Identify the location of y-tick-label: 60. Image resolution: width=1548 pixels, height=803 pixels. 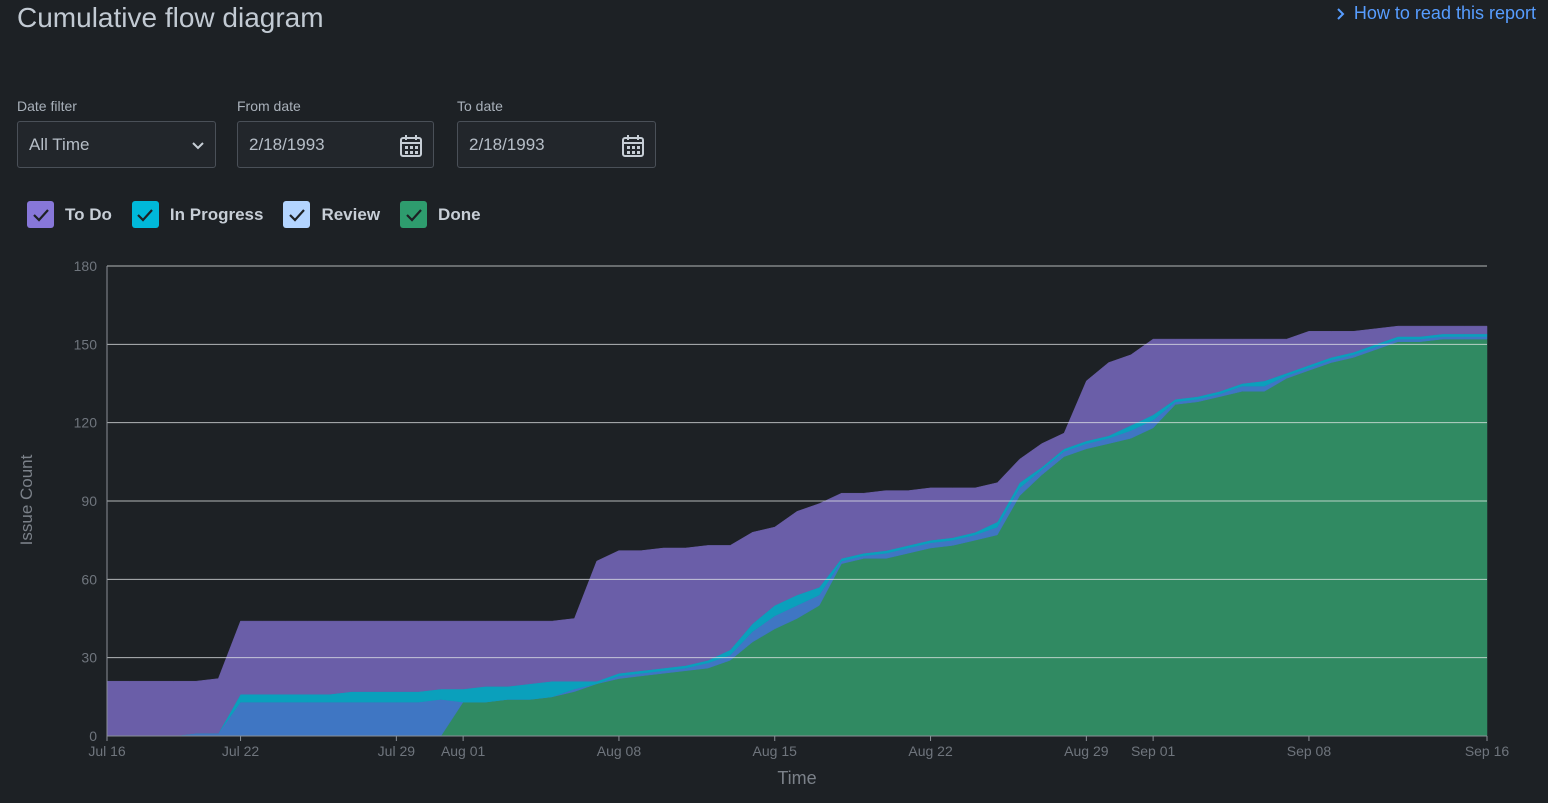
(89, 579).